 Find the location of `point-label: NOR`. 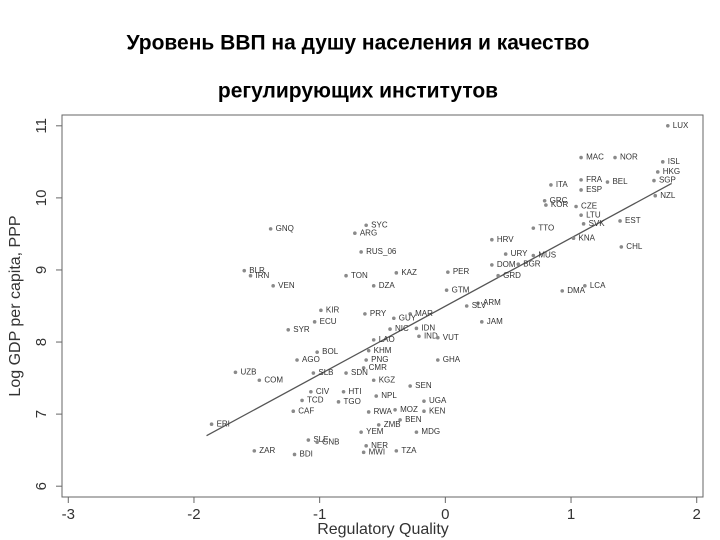

point-label: NOR is located at coordinates (629, 157).